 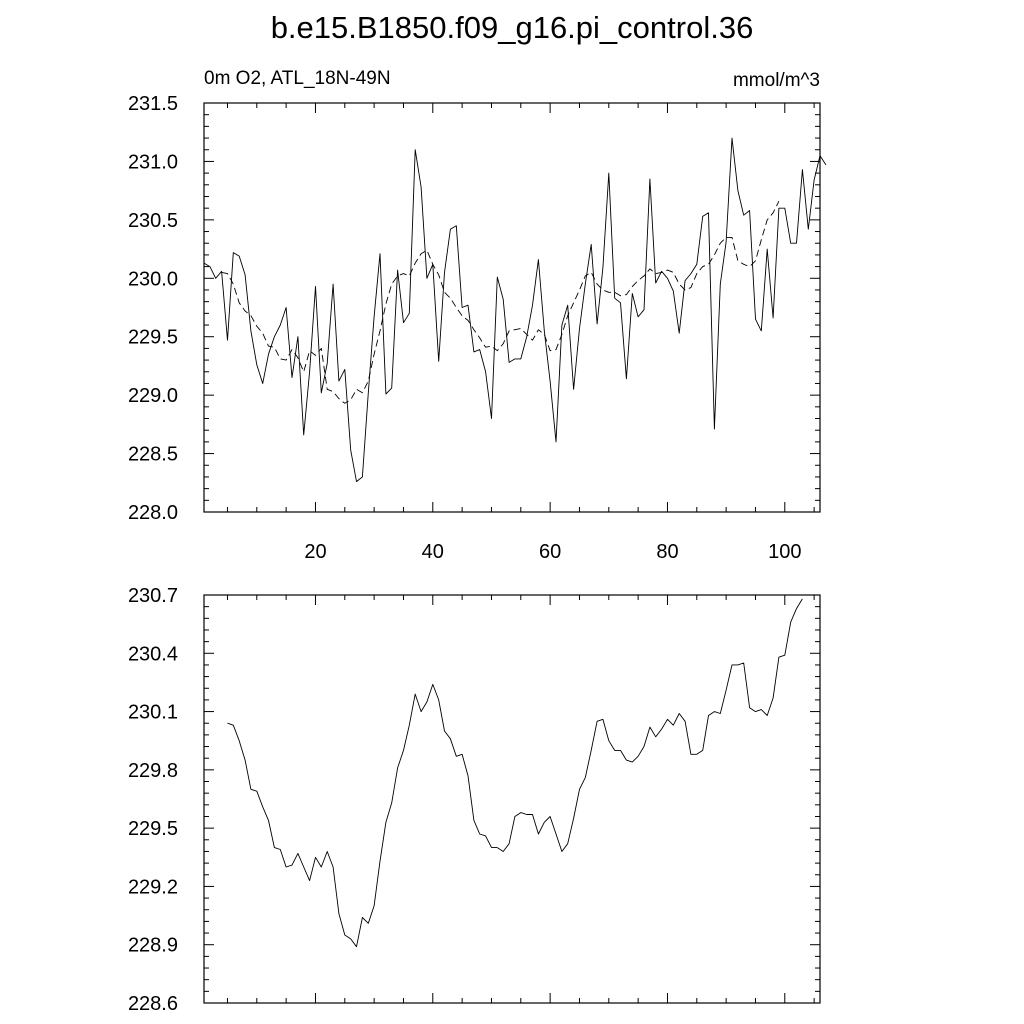 What do you see at coordinates (153, 221) in the screenshot?
I see `top-y-tick-label: 230.5` at bounding box center [153, 221].